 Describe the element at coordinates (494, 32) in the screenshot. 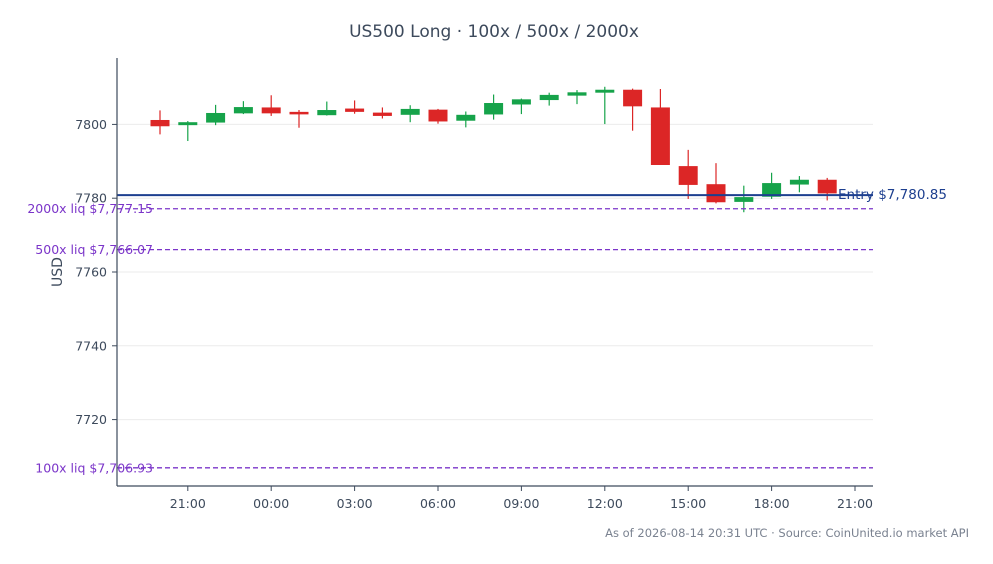

I see `chart-title: US500 Long · 100x / 500x / 2000x` at that location.